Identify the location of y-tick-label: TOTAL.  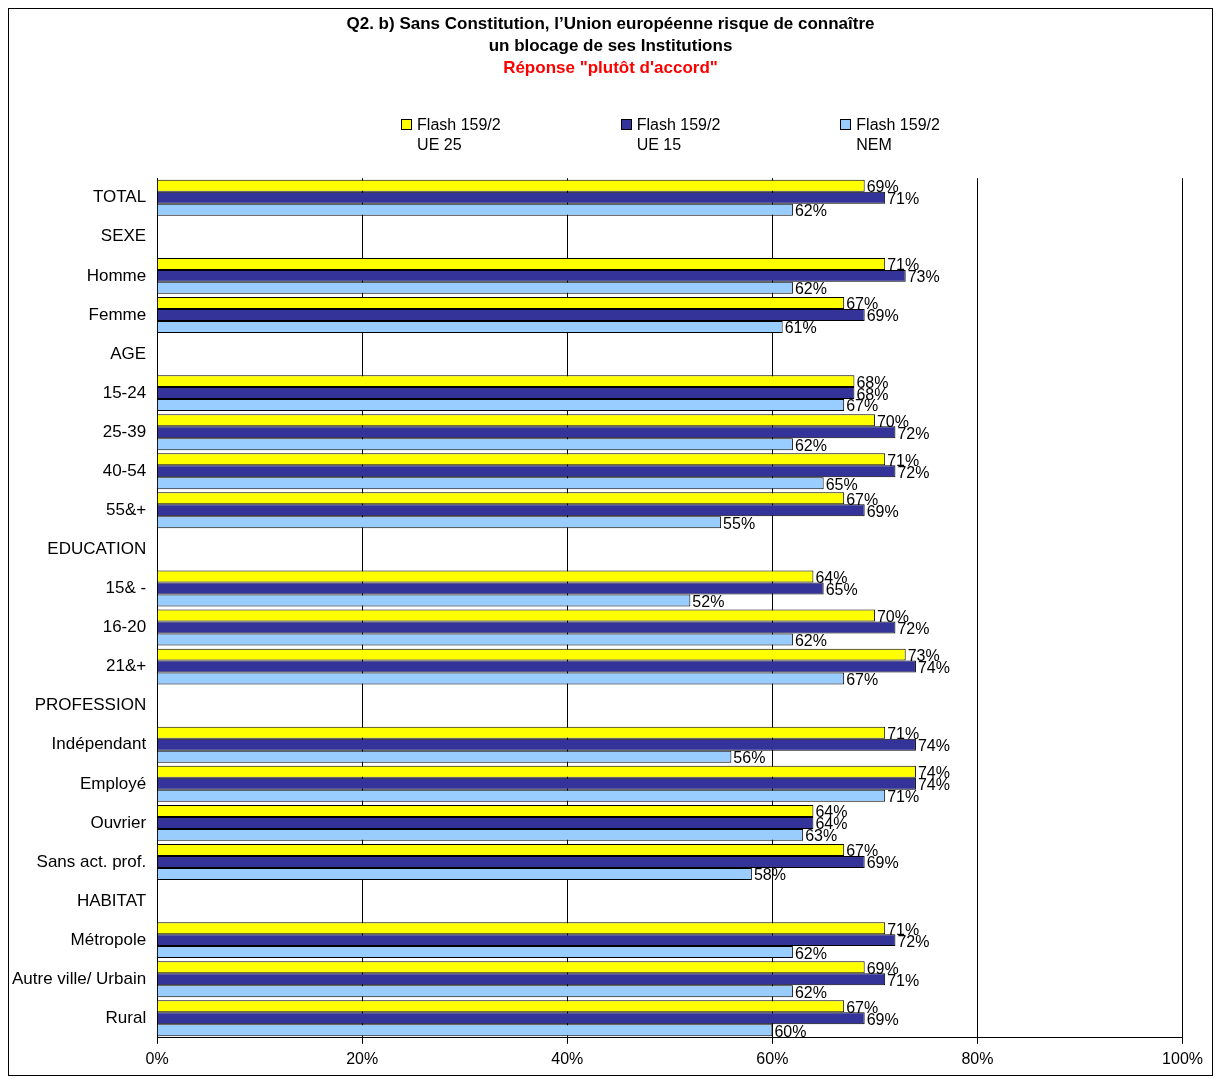
(119, 197).